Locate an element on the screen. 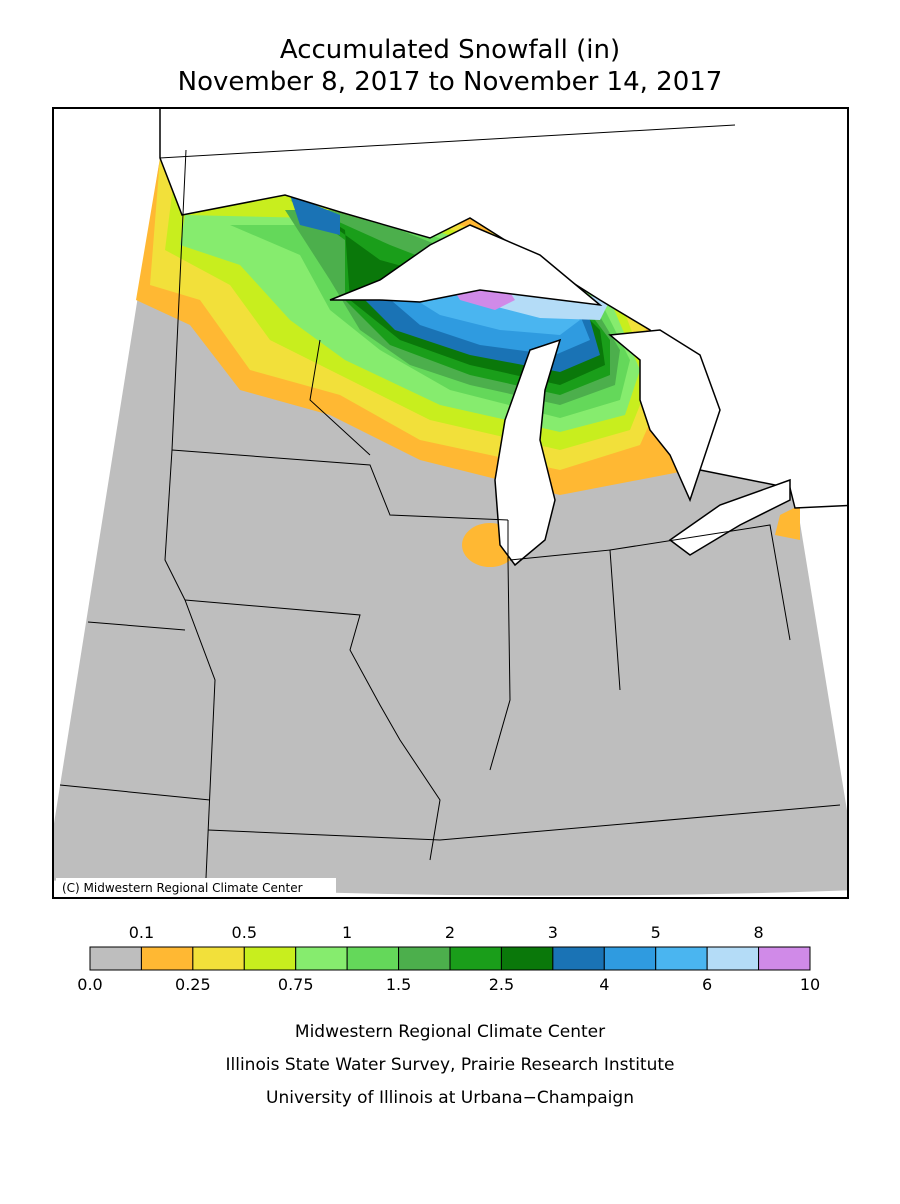  title-line: November 8, 2017 to November 14, 2017 is located at coordinates (450, 82).